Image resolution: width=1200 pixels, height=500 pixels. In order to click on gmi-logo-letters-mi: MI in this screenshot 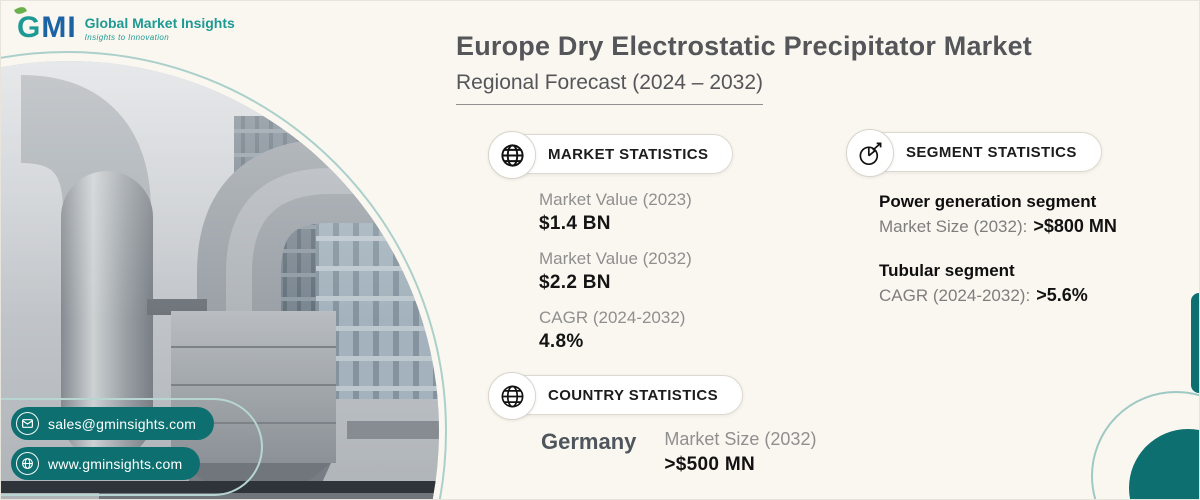, I will do `click(59, 27)`.